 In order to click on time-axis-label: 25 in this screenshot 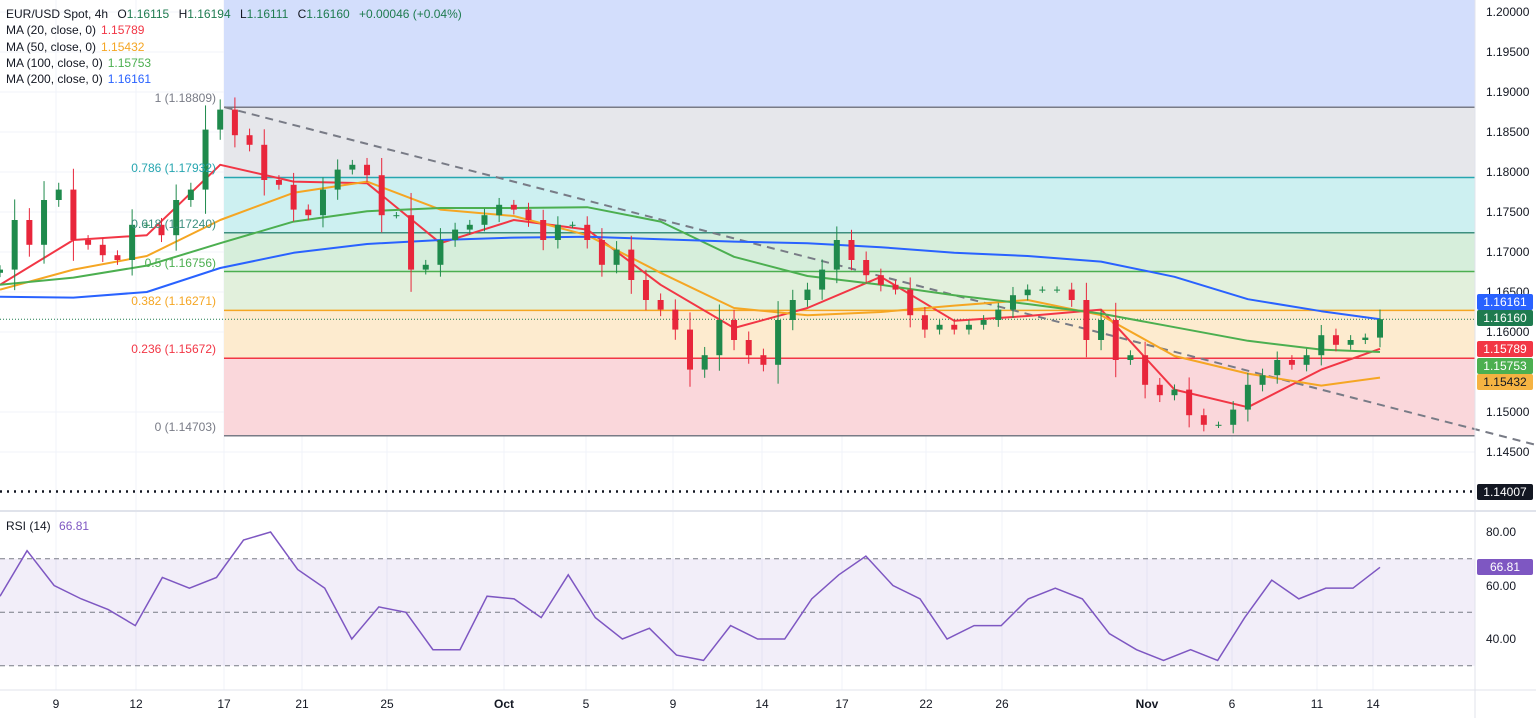, I will do `click(387, 704)`.